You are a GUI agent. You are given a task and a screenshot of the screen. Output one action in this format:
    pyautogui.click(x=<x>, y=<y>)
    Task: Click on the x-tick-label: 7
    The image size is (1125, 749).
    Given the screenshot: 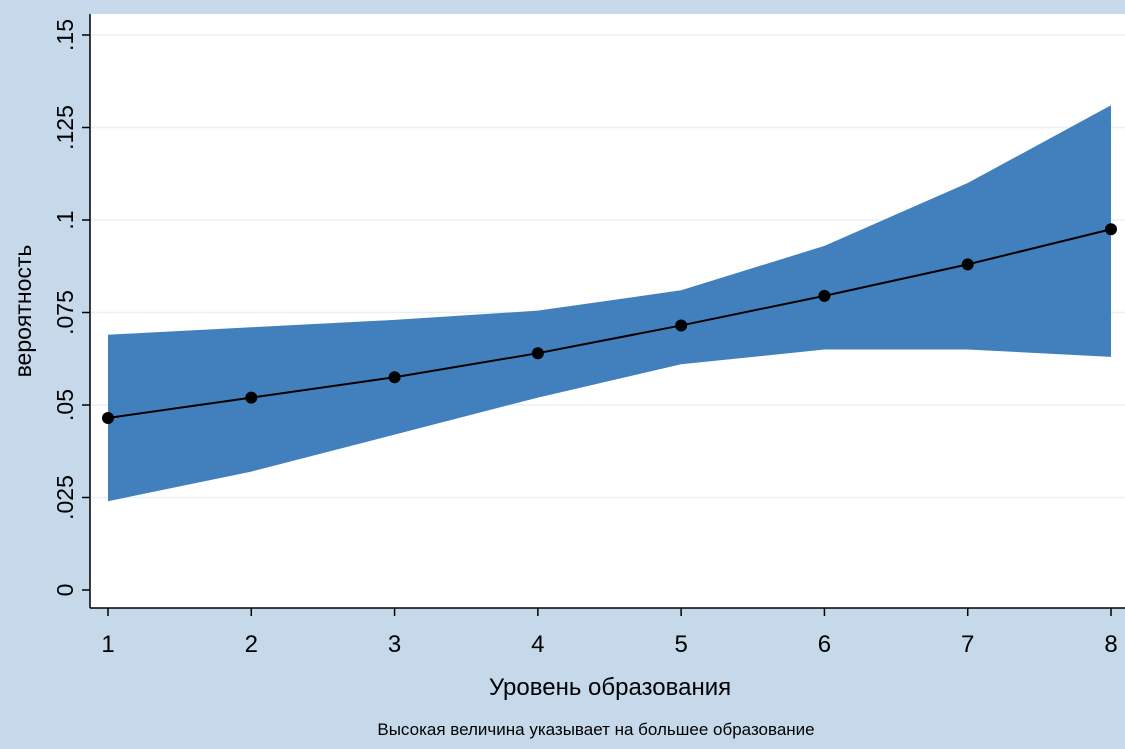 What is the action you would take?
    pyautogui.click(x=967, y=644)
    